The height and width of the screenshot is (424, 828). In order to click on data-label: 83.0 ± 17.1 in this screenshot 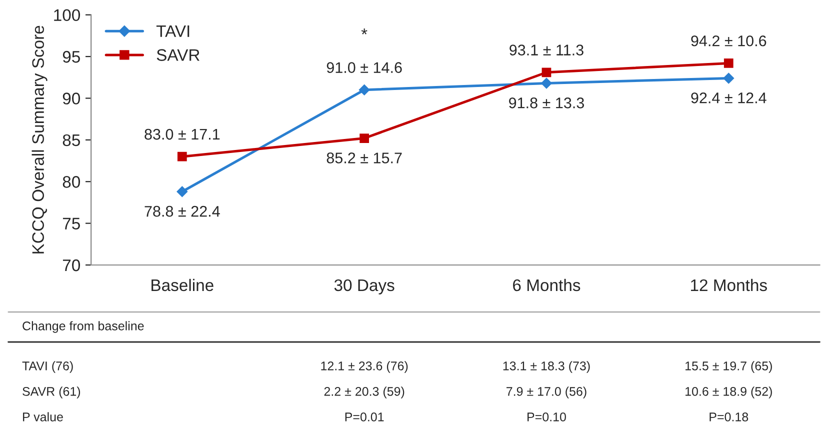, I will do `click(182, 134)`.